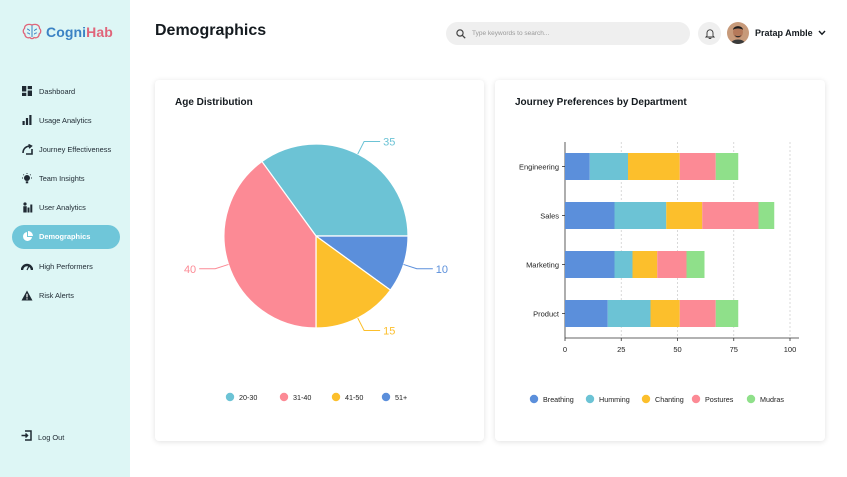 This screenshot has width=847, height=477. I want to click on logout-icon, so click(26, 437).